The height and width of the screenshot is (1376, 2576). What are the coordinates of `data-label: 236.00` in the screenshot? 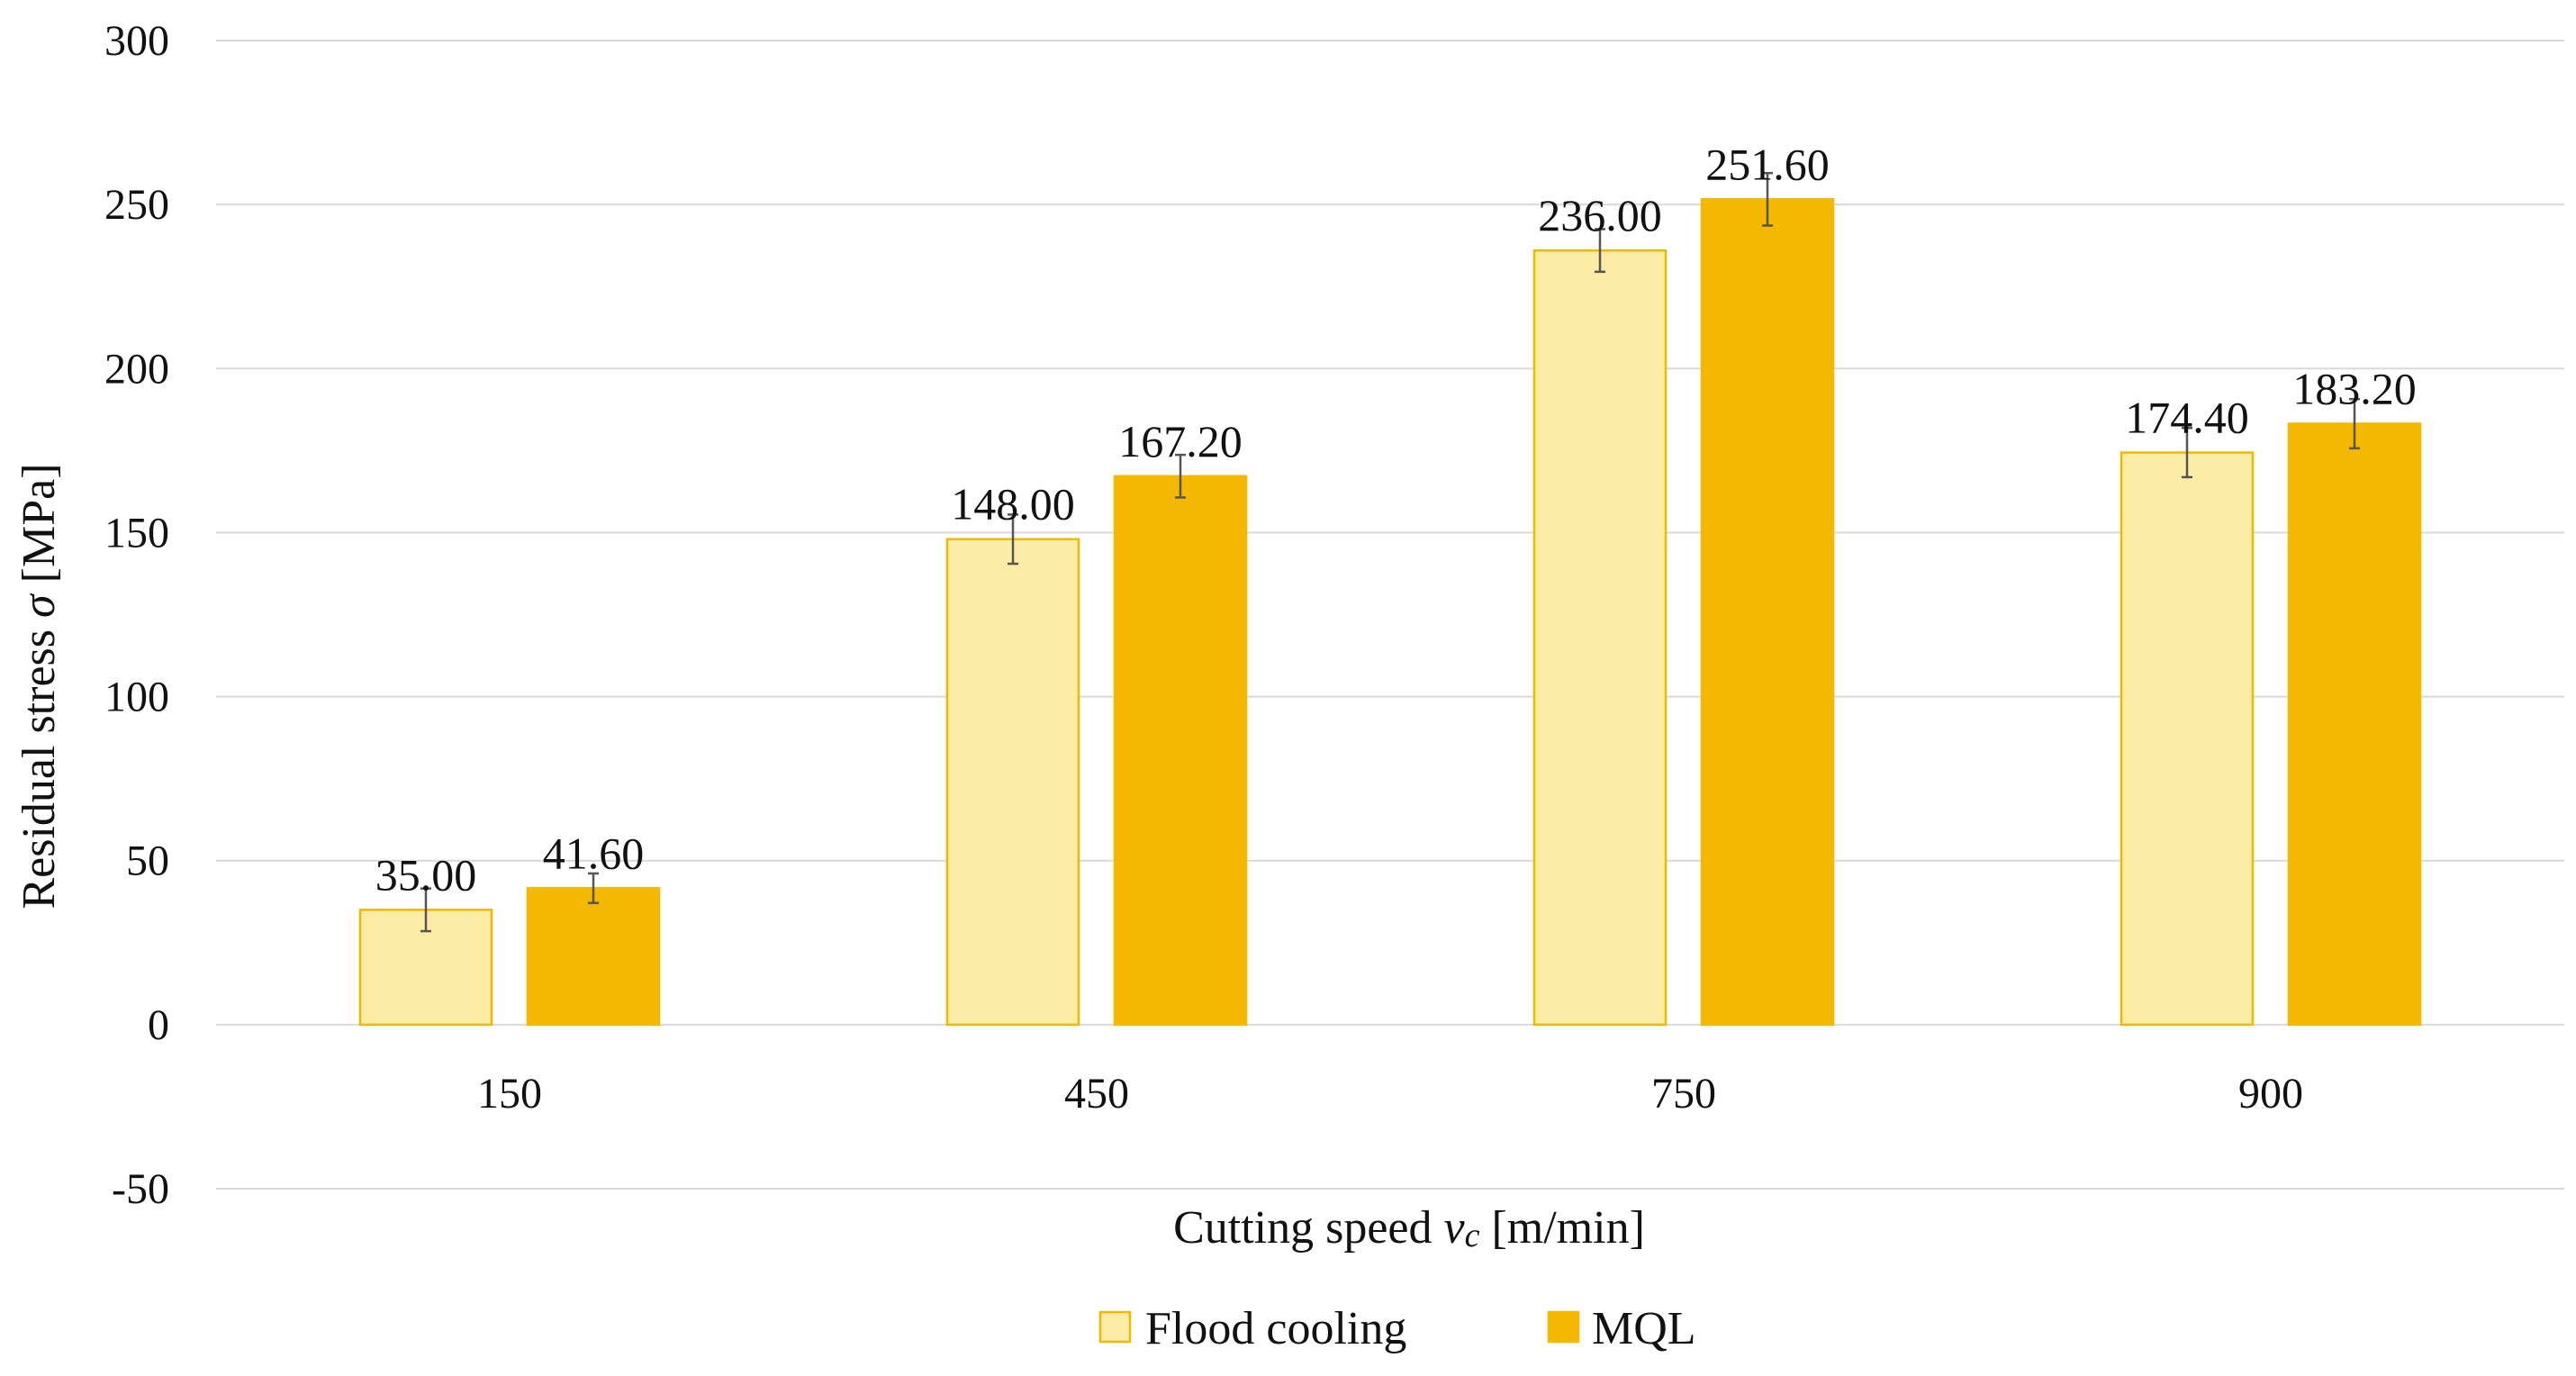 It's located at (1600, 215).